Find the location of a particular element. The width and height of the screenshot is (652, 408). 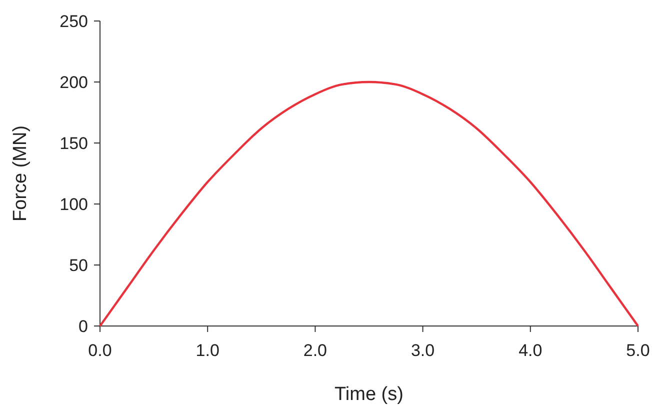

x-tick-label: 3.0 is located at coordinates (422, 350).